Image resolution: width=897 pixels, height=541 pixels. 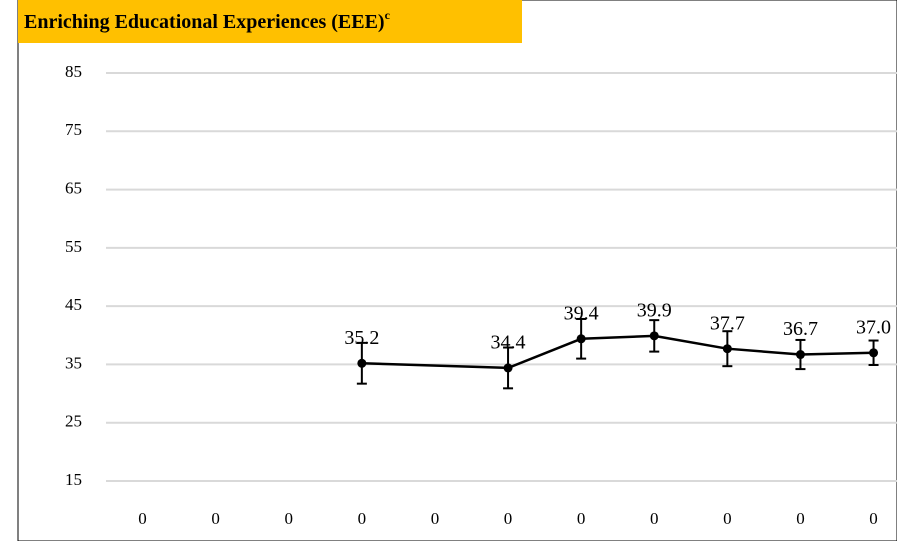 What do you see at coordinates (73, 246) in the screenshot?
I see `y-tick-label: 55` at bounding box center [73, 246].